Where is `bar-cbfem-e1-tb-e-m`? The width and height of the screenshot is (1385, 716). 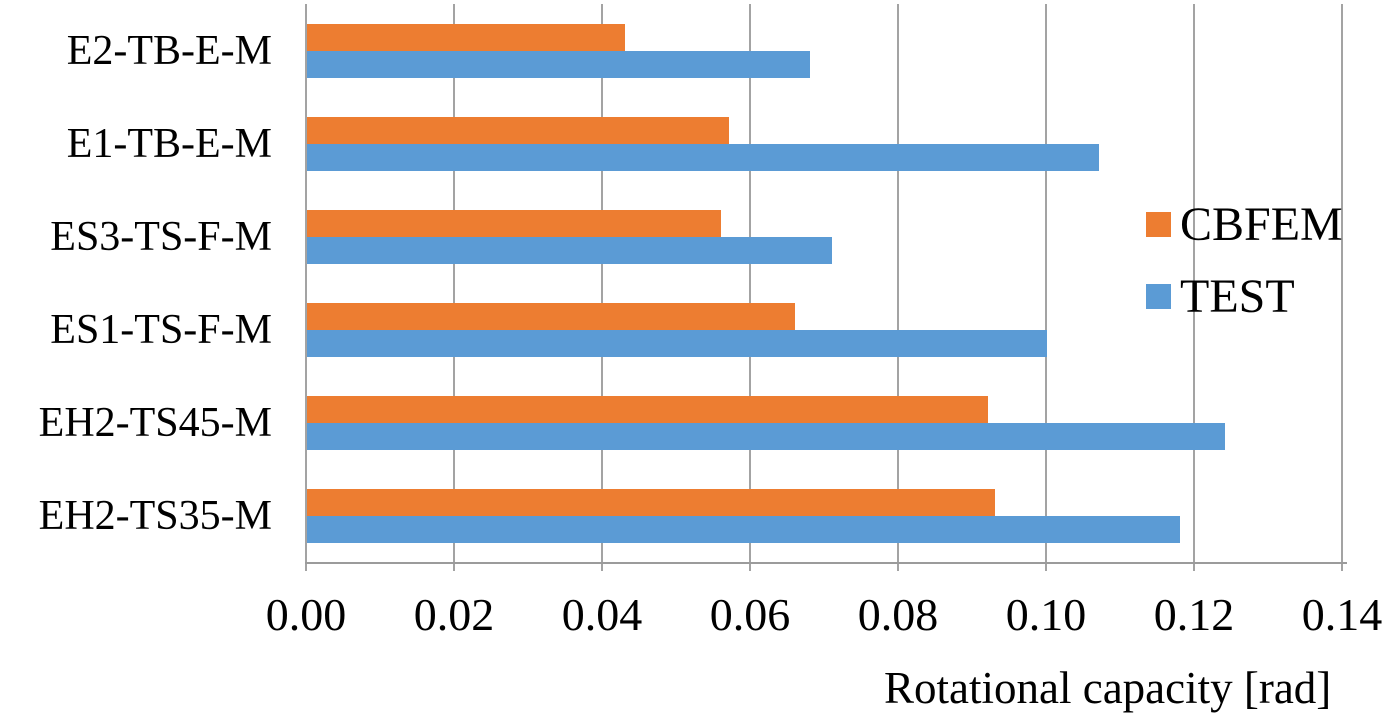
bar-cbfem-e1-tb-e-m is located at coordinates (518, 130).